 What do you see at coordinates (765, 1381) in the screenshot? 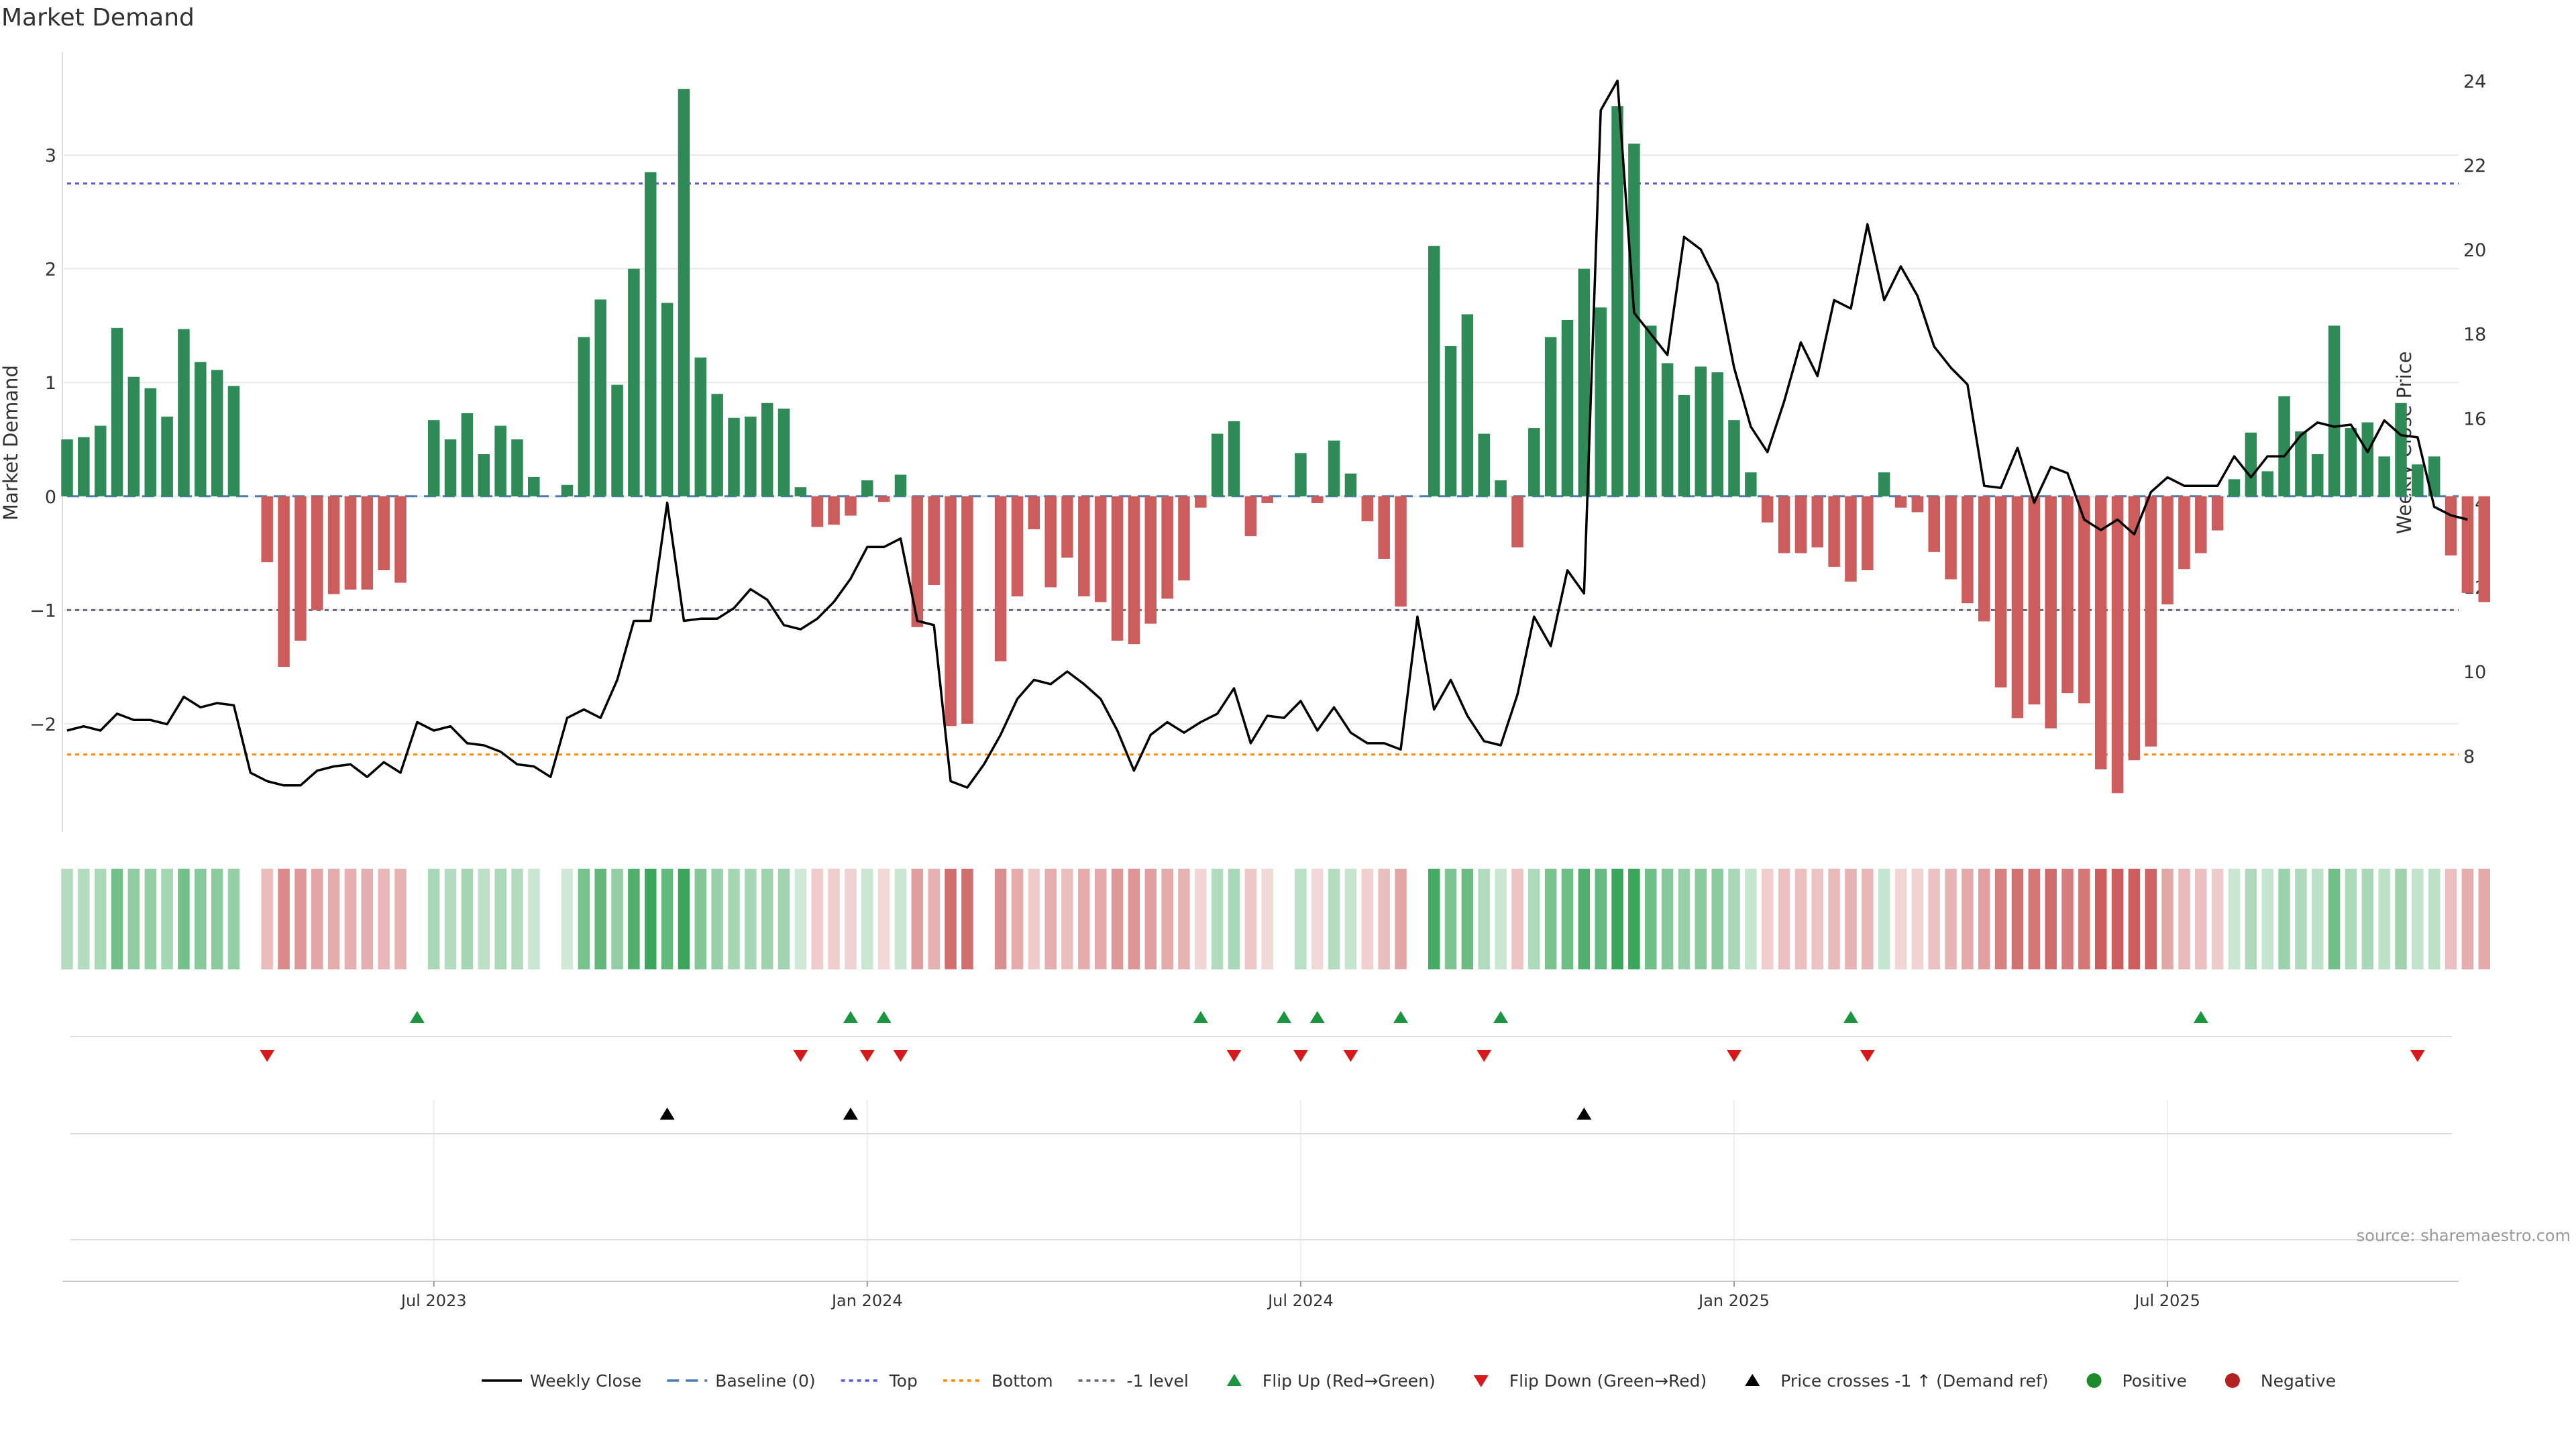
I see `legend-label: Baseline (0)` at bounding box center [765, 1381].